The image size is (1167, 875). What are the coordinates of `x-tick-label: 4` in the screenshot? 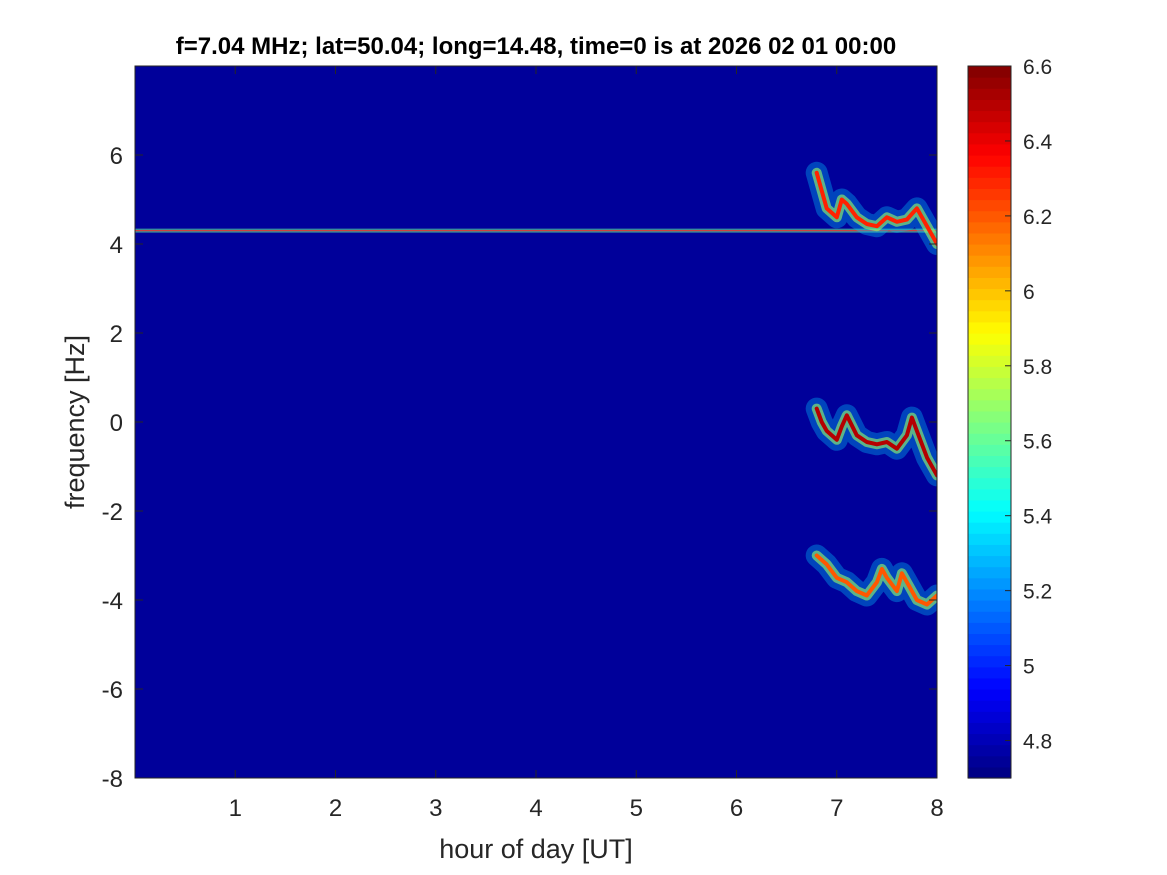 It's located at (535, 808).